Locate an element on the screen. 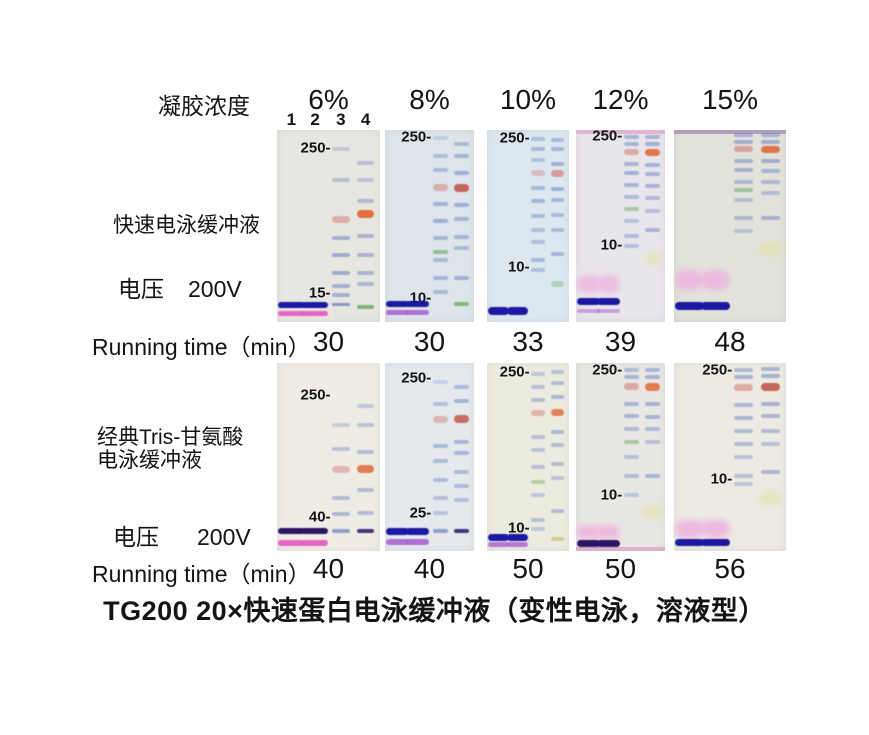 This screenshot has height=735, width=869. running-time-value: 48 is located at coordinates (730, 341).